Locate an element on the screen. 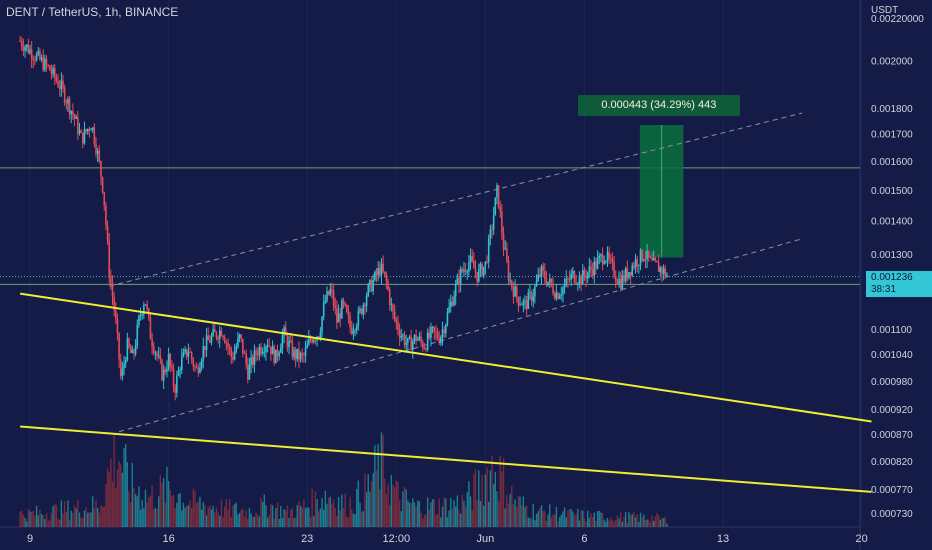 This screenshot has width=932, height=550. x-tick-label: 20 is located at coordinates (861, 539).